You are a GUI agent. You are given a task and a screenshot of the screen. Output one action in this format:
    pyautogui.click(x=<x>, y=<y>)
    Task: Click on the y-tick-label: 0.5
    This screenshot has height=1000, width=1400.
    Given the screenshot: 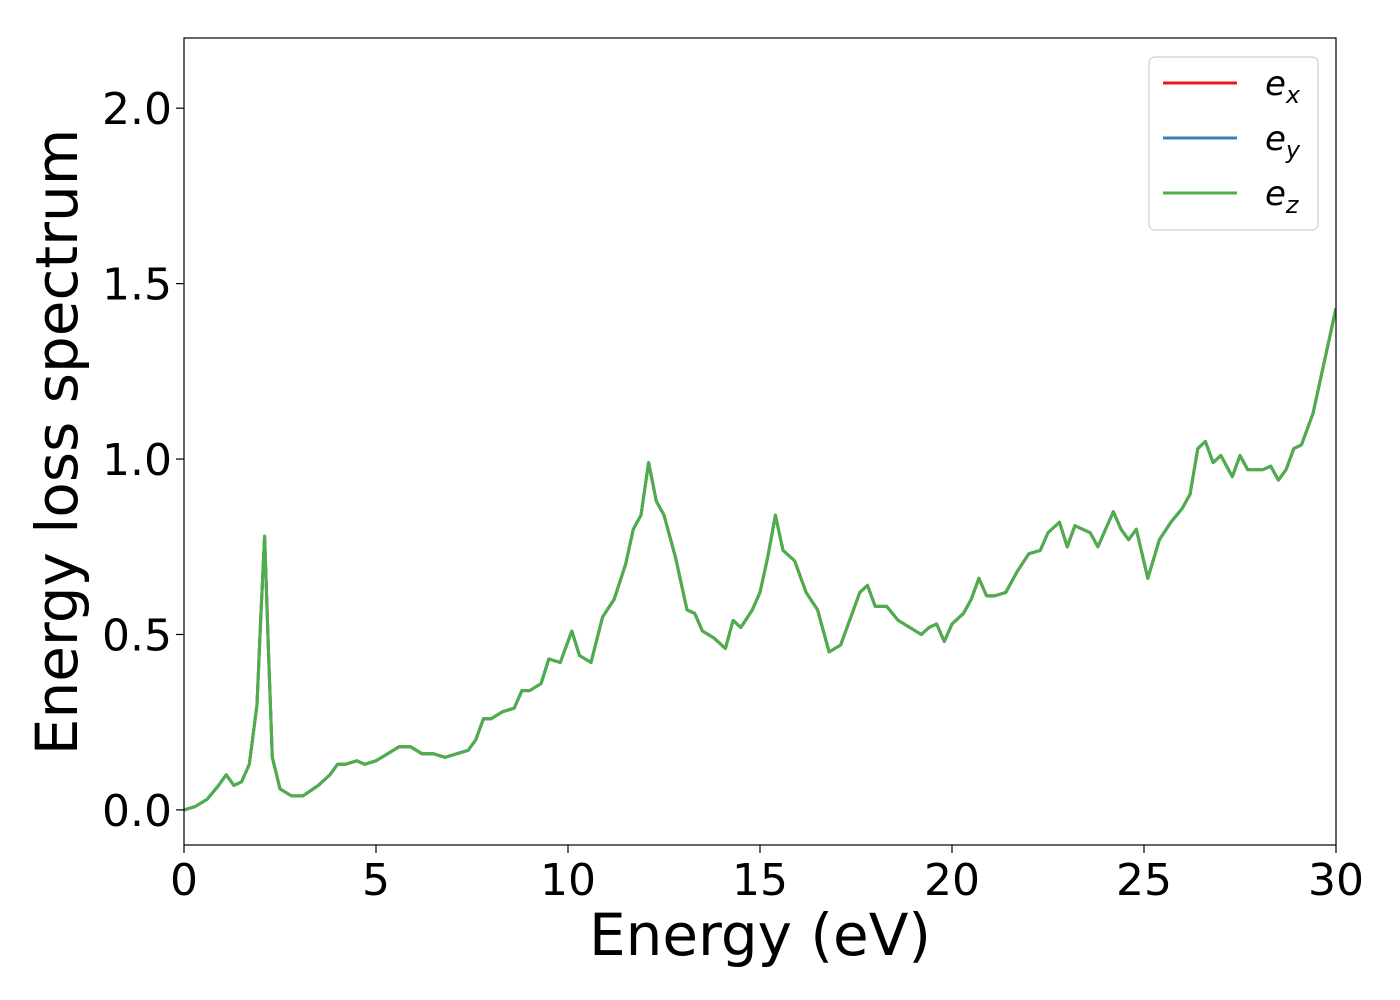 What is the action you would take?
    pyautogui.click(x=137, y=635)
    